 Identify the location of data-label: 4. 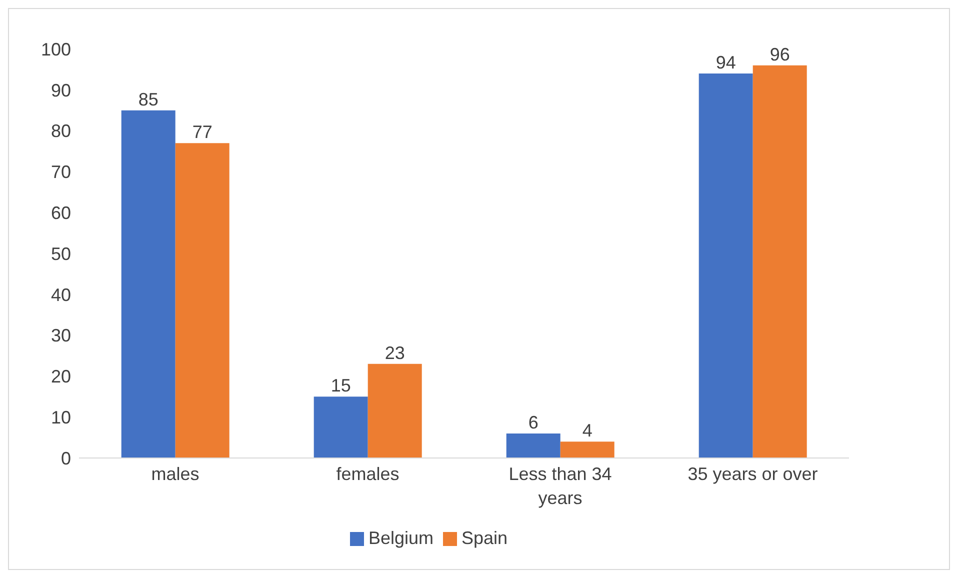
(587, 430).